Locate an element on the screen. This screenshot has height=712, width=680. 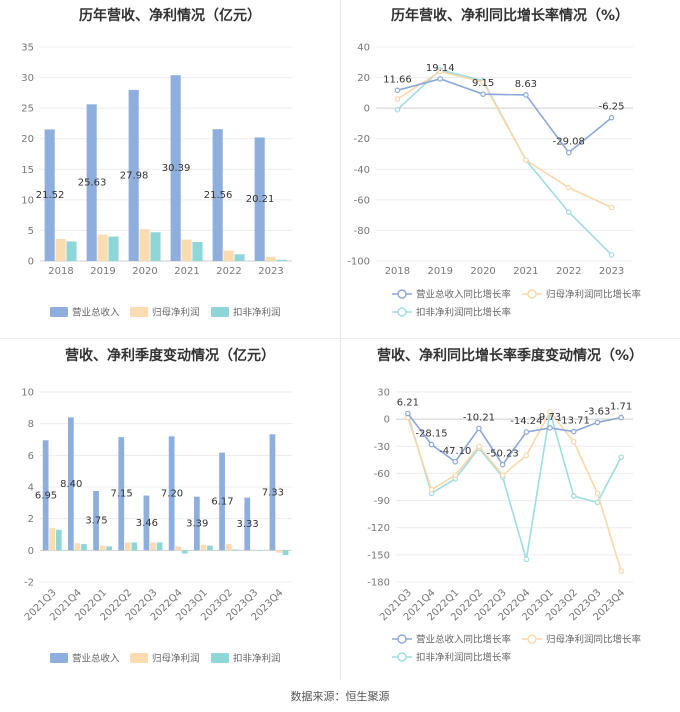
bar-data-label: 6.17 is located at coordinates (222, 501).